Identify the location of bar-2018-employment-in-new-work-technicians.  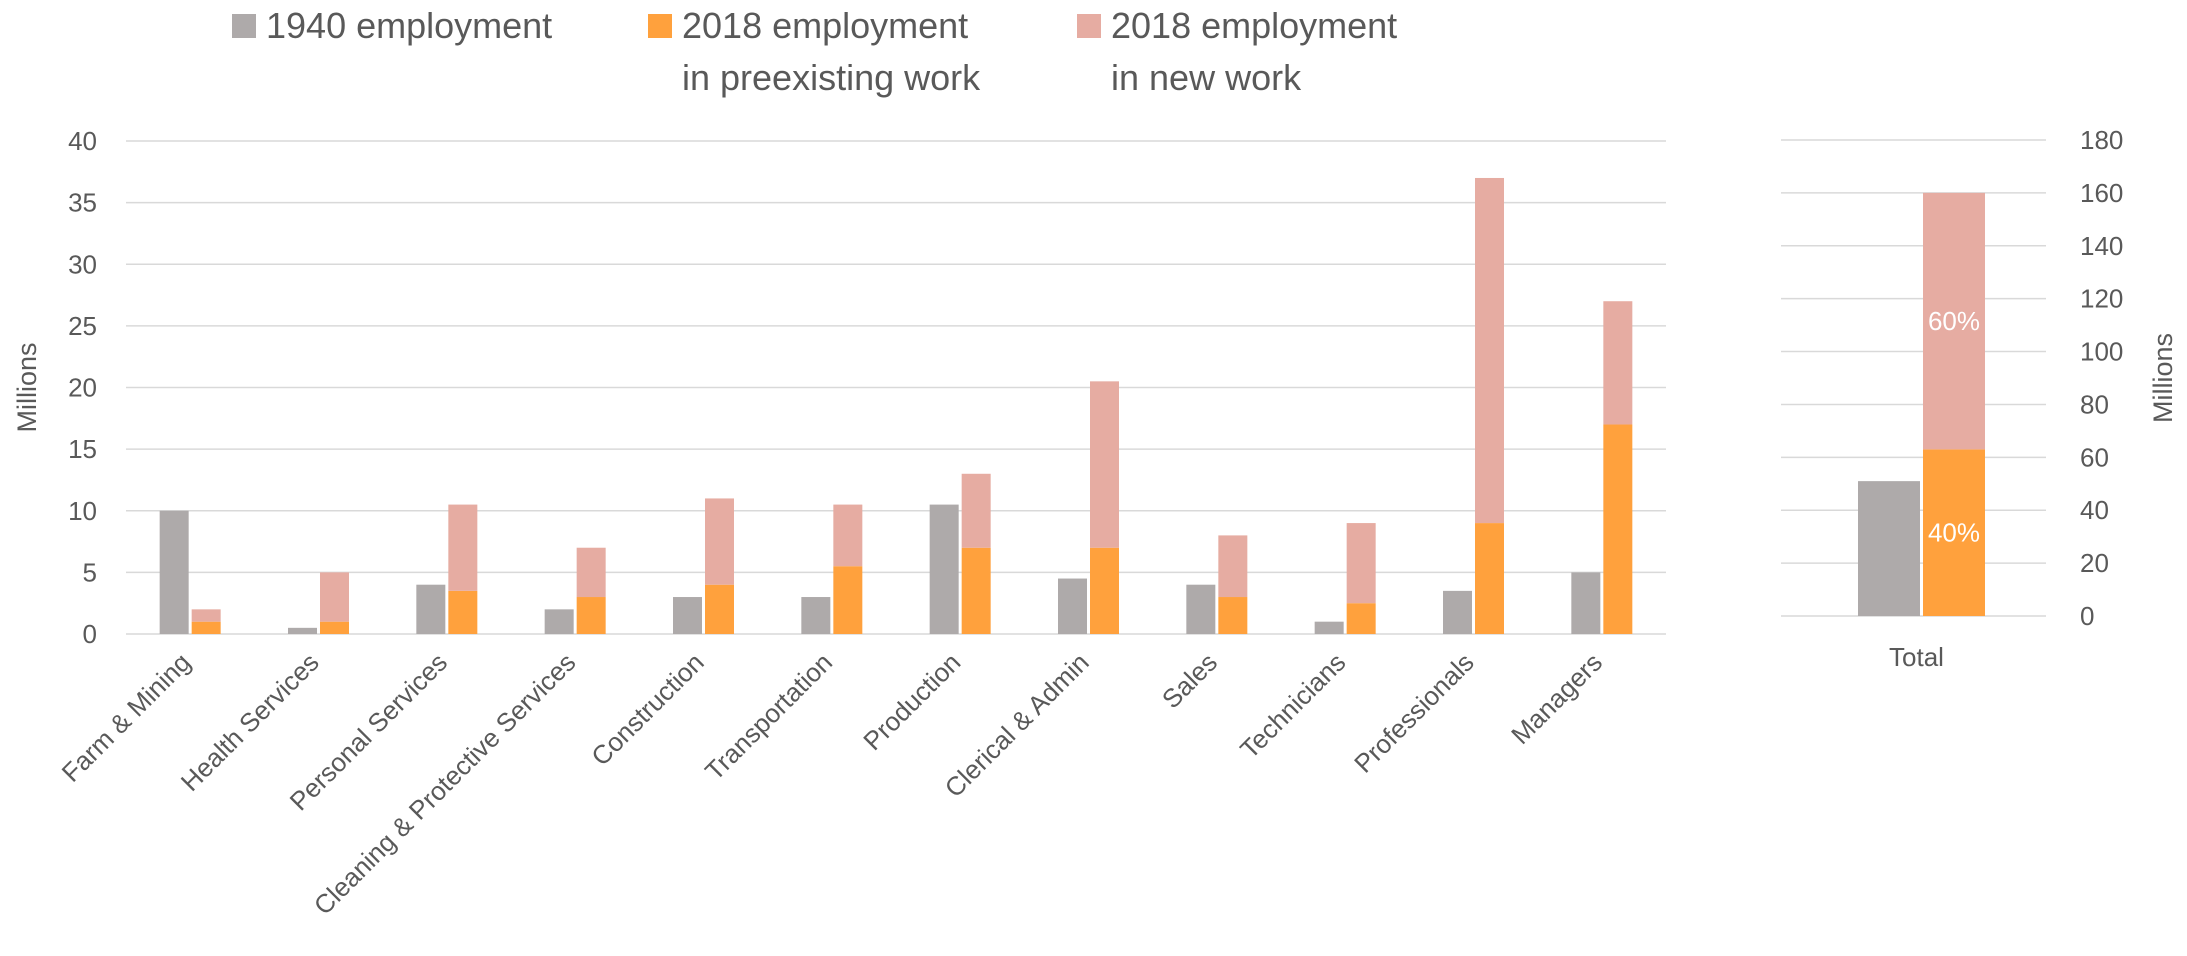
(1361, 563).